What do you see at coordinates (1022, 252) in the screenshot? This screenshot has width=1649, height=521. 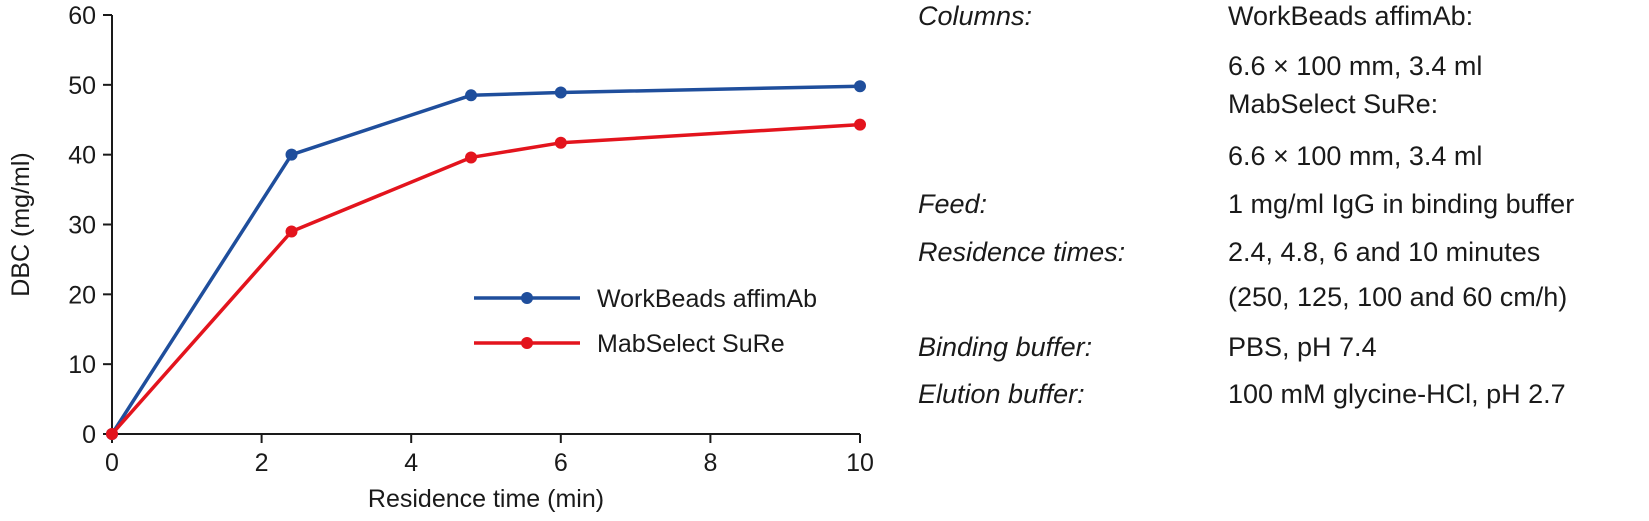 I see `condition-label: Residence times:` at bounding box center [1022, 252].